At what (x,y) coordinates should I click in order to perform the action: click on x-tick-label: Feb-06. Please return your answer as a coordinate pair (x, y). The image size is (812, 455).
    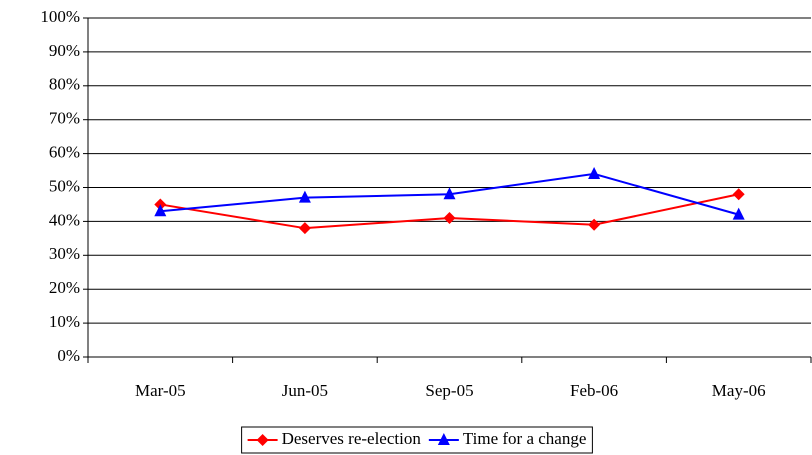
    Looking at the image, I should click on (594, 390).